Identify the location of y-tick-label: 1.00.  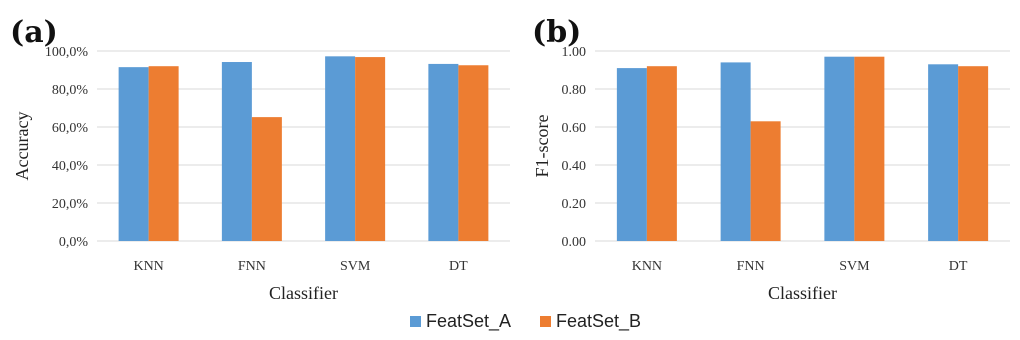
(574, 52).